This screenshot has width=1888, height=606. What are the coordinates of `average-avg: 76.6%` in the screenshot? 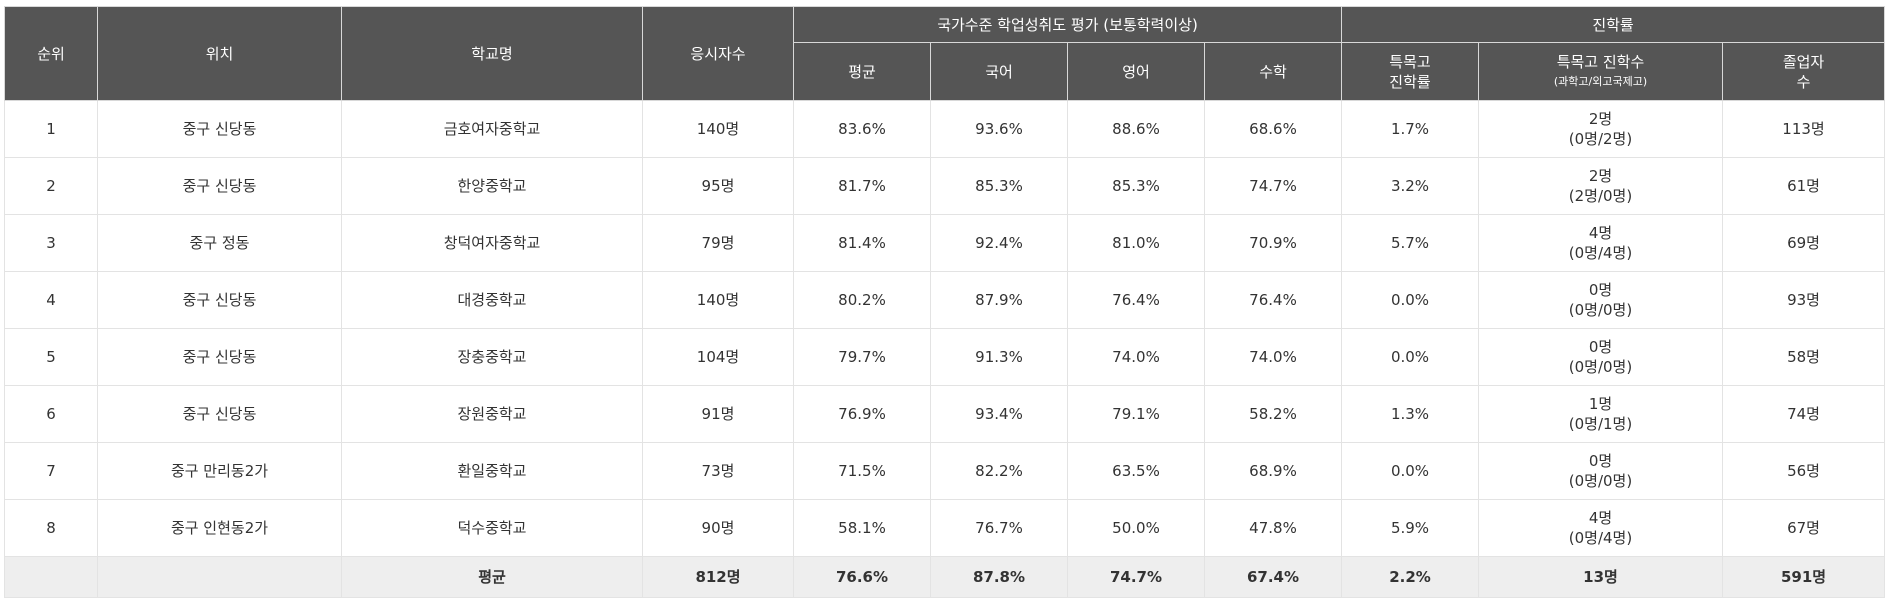 It's located at (862, 577).